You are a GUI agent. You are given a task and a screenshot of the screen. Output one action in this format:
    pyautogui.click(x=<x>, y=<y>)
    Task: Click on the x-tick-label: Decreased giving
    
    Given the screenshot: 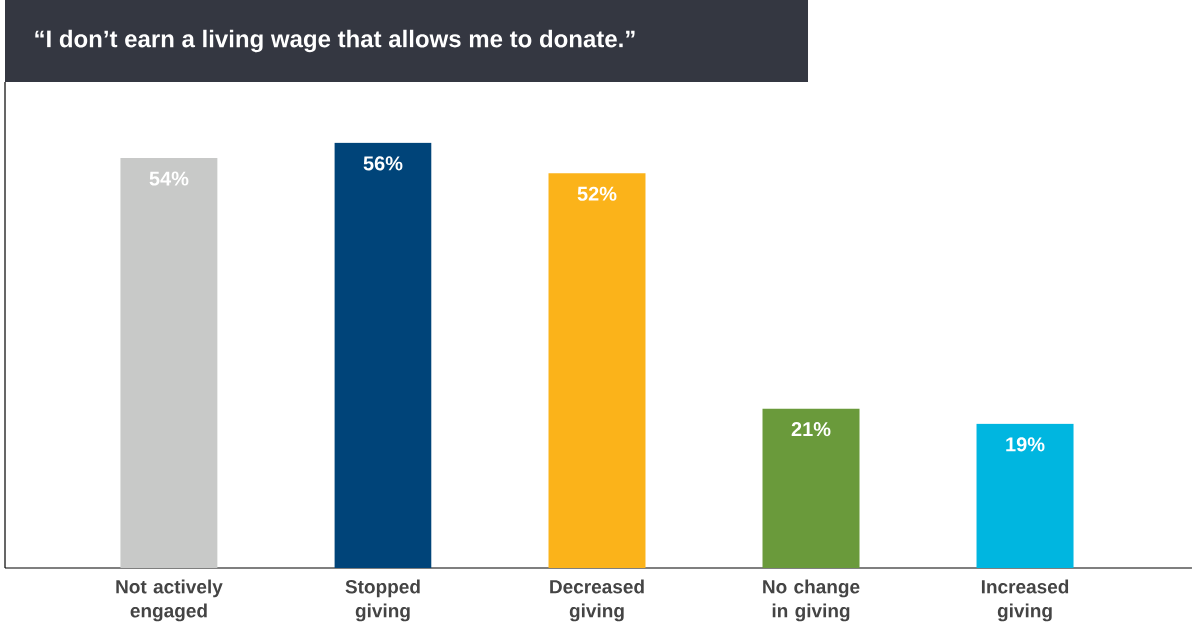 What is the action you would take?
    pyautogui.click(x=597, y=600)
    